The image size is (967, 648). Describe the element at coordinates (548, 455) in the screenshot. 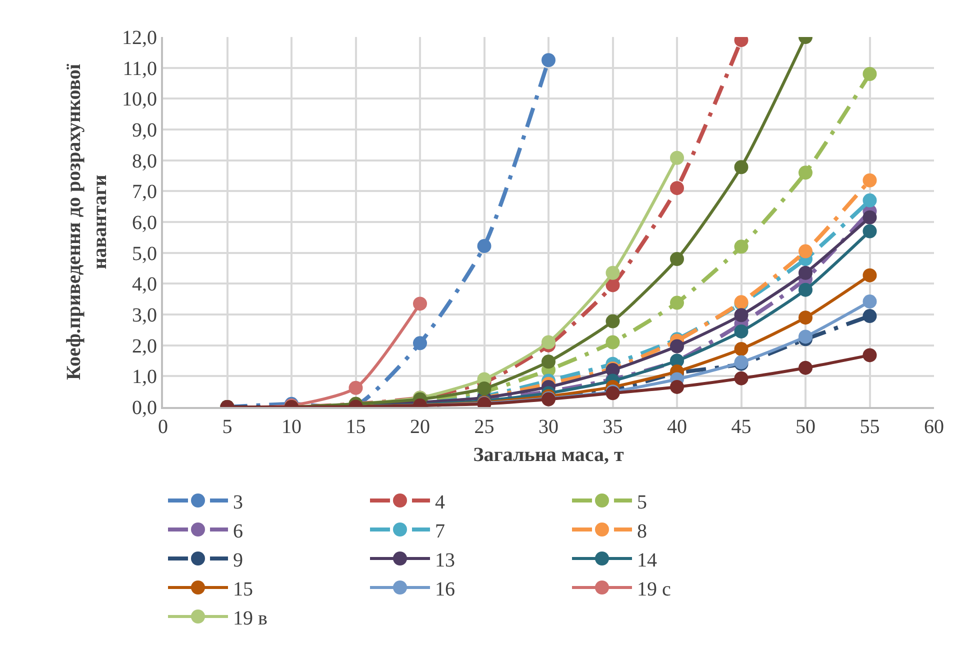

I see `x-axis-title: Загальна маса, т` at that location.